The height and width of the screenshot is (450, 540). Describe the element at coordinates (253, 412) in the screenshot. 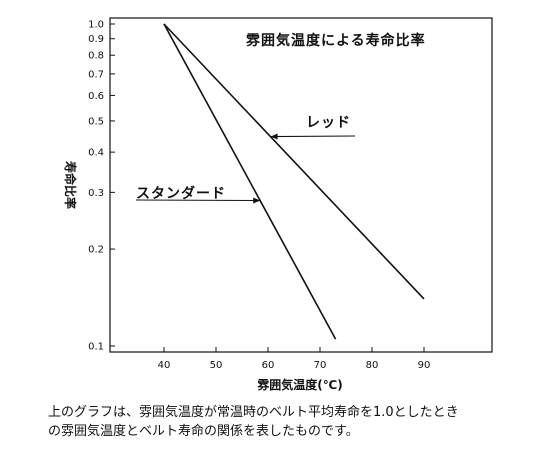

I see `caption-line-1: 上のグラフは、雰囲気温度が常温時のベルト平均寿命を1.0としたとき` at that location.